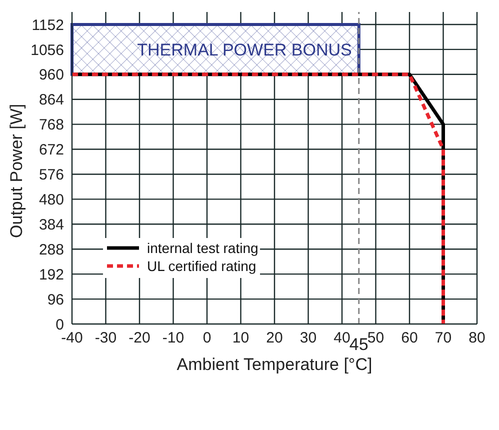 Image resolution: width=499 pixels, height=430 pixels. I want to click on x-tick-label: 0, so click(207, 338).